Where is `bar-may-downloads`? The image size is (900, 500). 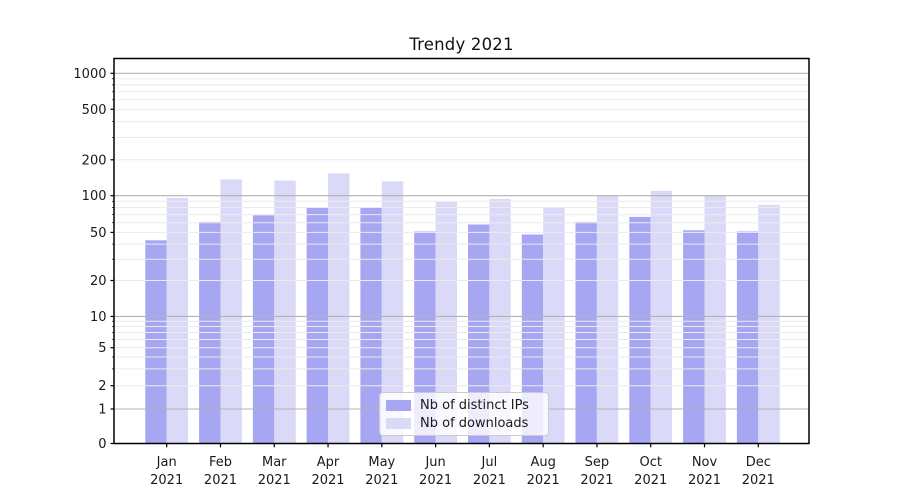 bar-may-downloads is located at coordinates (392, 312).